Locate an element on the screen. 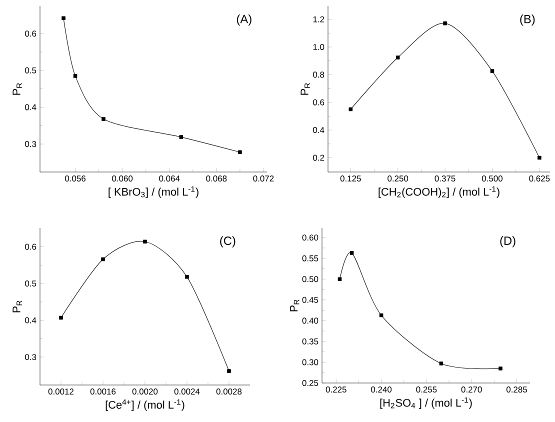  y-tick-label: 1.2 is located at coordinates (318, 19).